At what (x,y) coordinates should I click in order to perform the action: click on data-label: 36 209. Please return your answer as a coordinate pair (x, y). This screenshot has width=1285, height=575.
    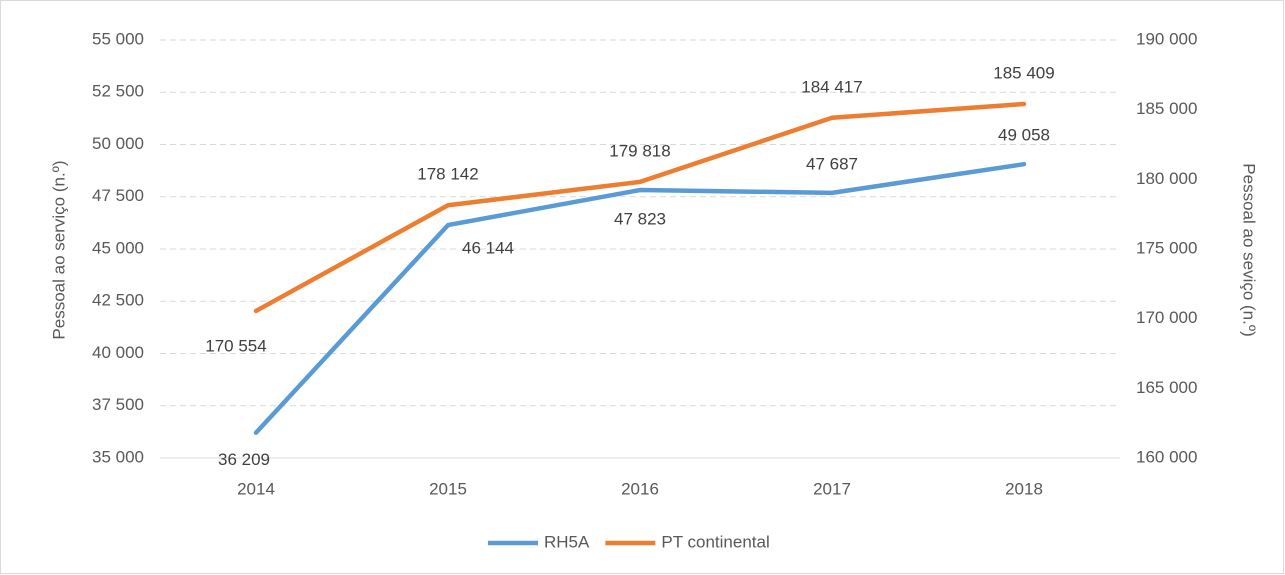
    Looking at the image, I should click on (244, 459).